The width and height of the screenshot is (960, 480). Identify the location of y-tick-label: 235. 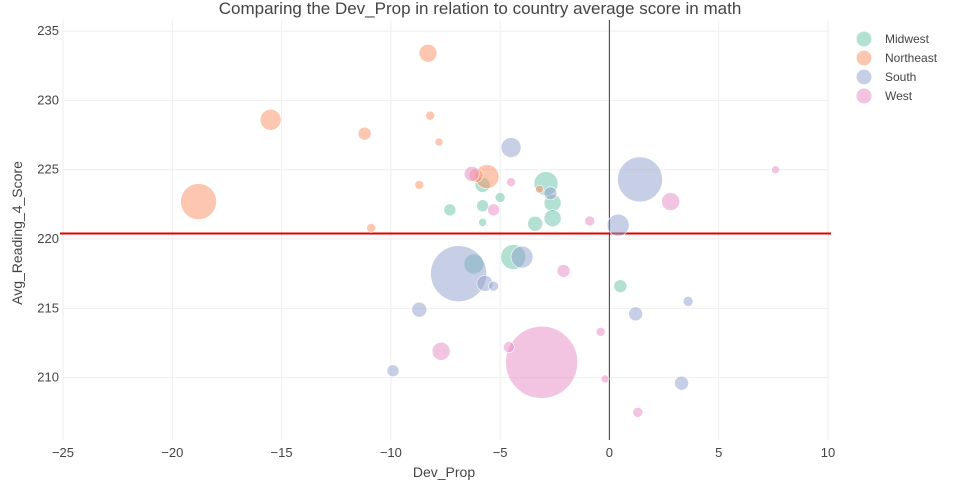
(48, 30).